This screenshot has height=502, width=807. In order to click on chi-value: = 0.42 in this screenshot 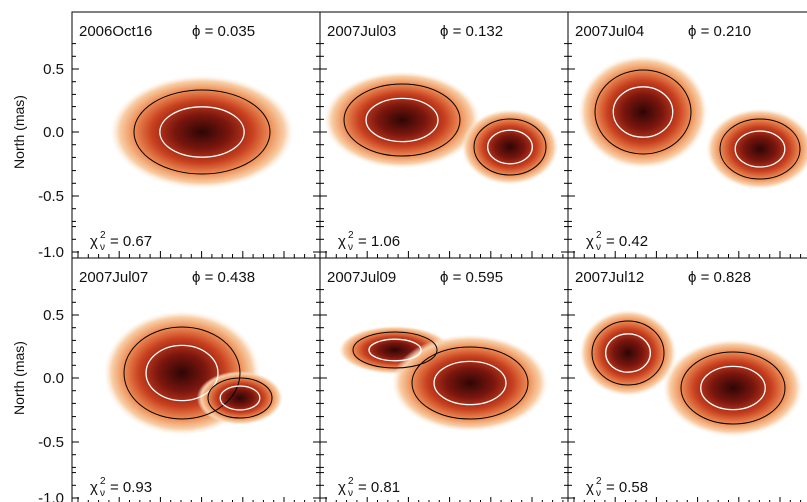, I will do `click(627, 241)`.